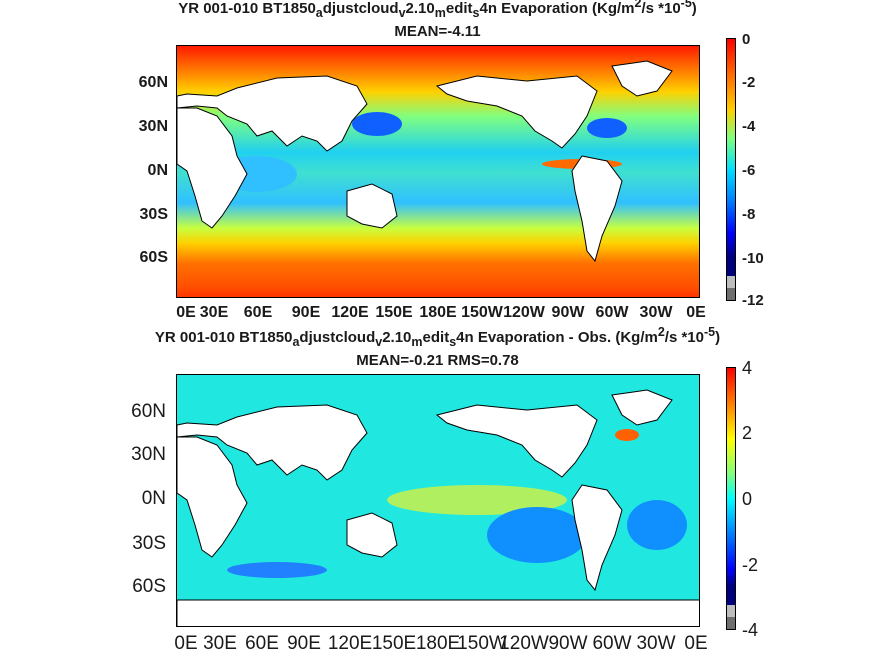  What do you see at coordinates (212, 168) in the screenshot?
I see `africa` at bounding box center [212, 168].